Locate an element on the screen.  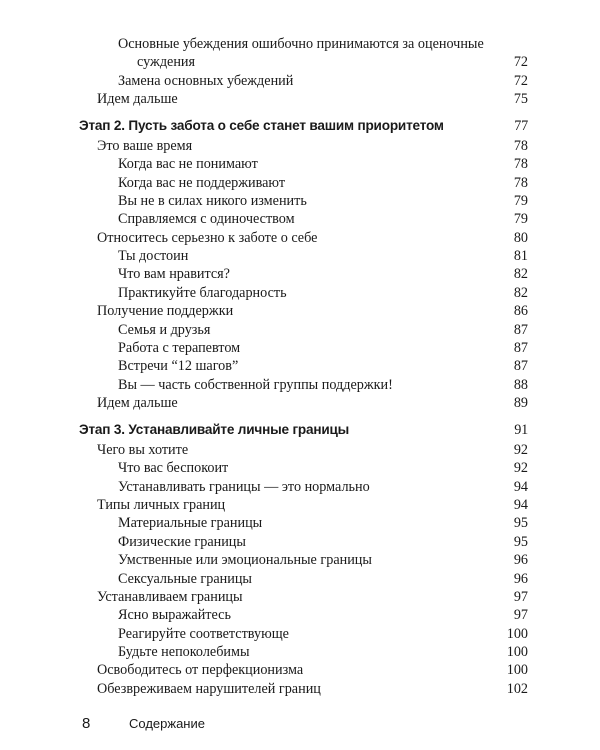
toc-entry: Умственные или эмоциональные границы 96 is located at coordinates (303, 560).